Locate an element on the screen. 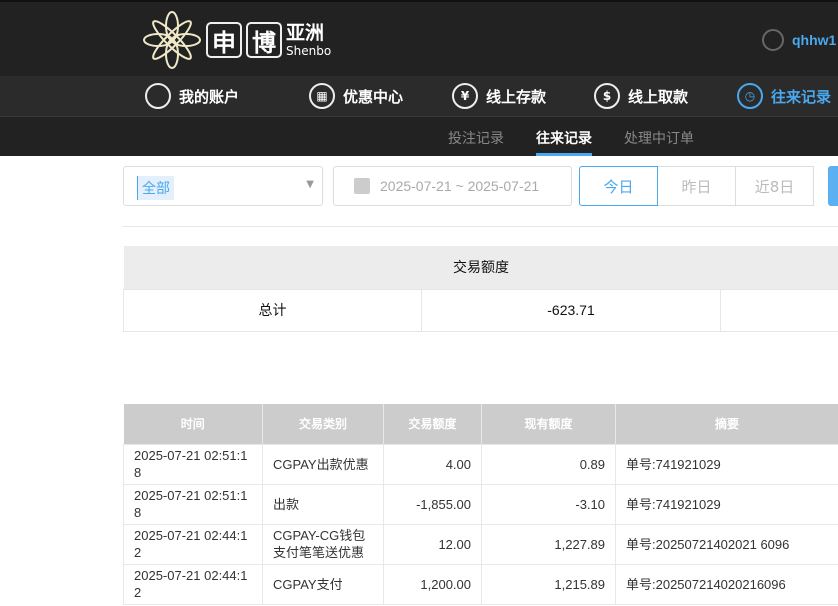  col-summary: 摘要 is located at coordinates (726, 424).